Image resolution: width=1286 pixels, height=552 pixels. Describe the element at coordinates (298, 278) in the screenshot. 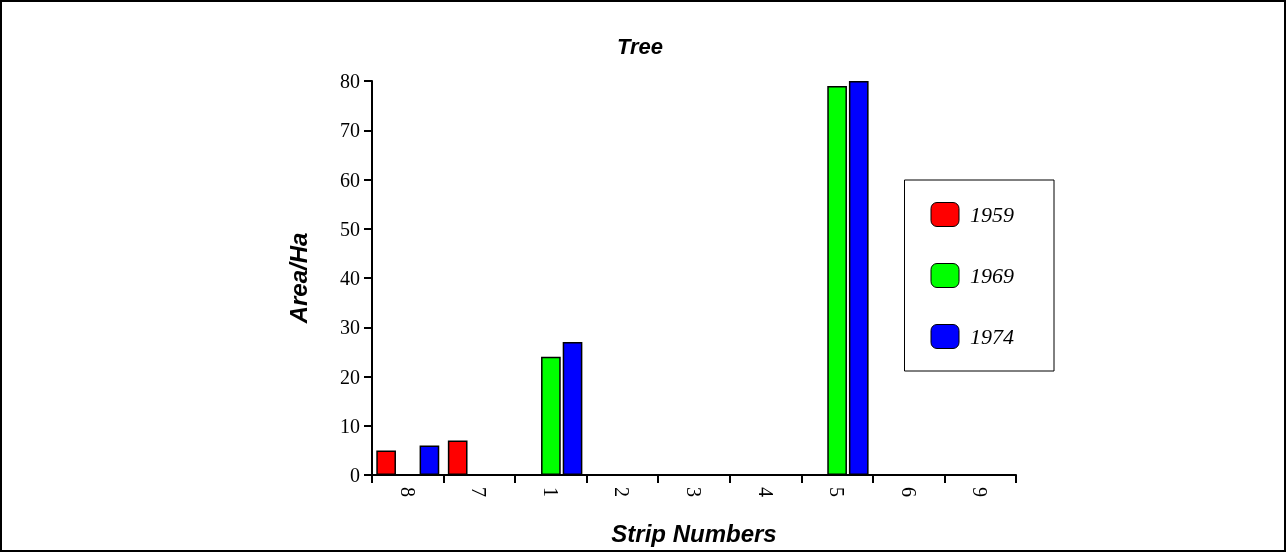

I see `y-axis-title: Area/Ha` at that location.